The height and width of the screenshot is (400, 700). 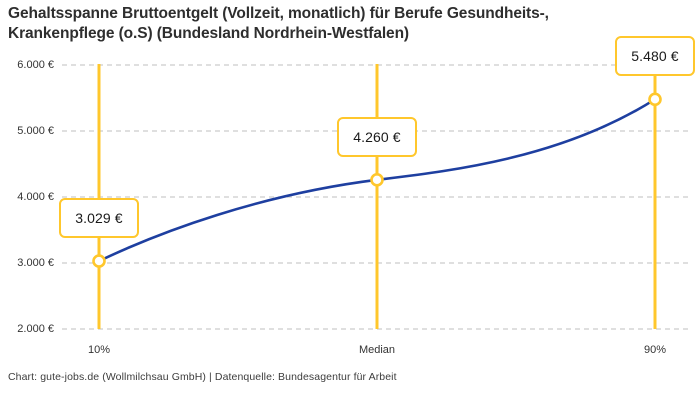 What do you see at coordinates (35, 131) in the screenshot?
I see `y-axis-label: 5.000 €` at bounding box center [35, 131].